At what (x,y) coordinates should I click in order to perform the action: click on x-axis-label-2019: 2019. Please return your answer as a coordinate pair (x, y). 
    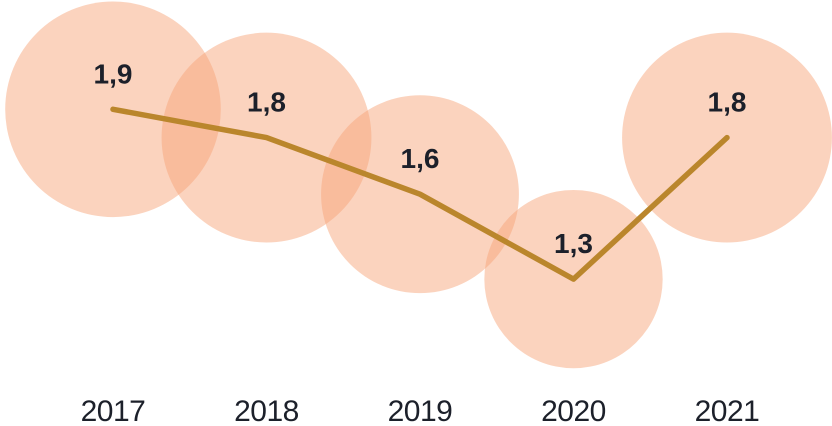
    Looking at the image, I should click on (420, 410).